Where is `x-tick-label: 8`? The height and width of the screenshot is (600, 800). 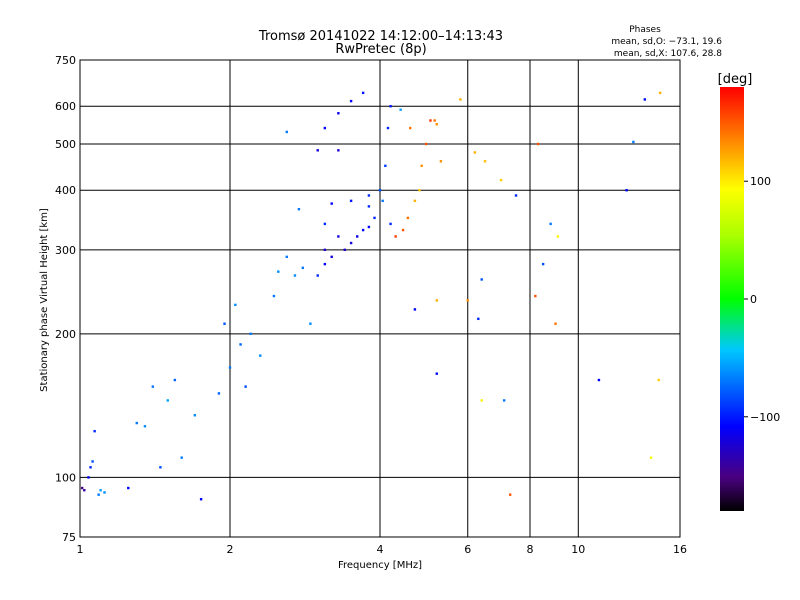 x-tick-label: 8 is located at coordinates (530, 549).